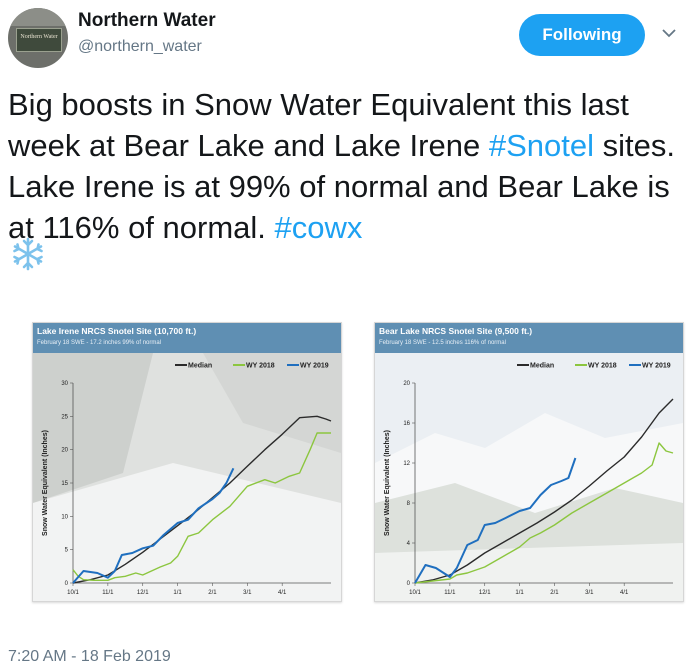 The image size is (700, 670). I want to click on background-snow, so click(187, 532).